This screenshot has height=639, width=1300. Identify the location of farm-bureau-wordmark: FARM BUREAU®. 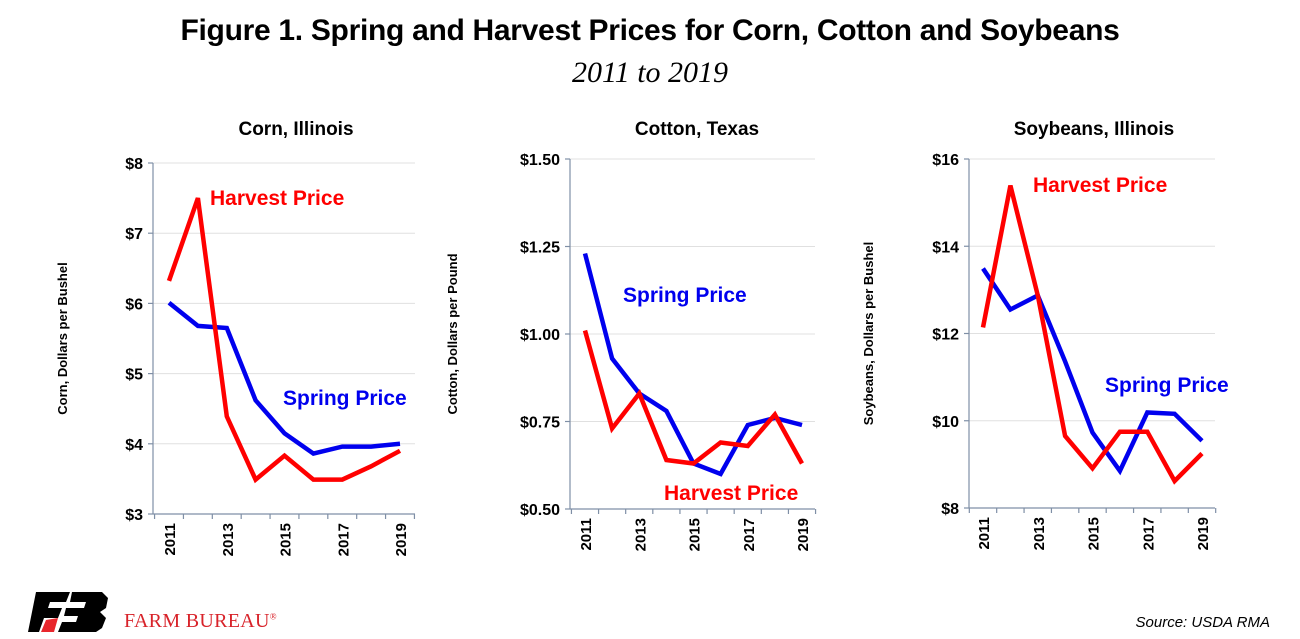
(200, 621).